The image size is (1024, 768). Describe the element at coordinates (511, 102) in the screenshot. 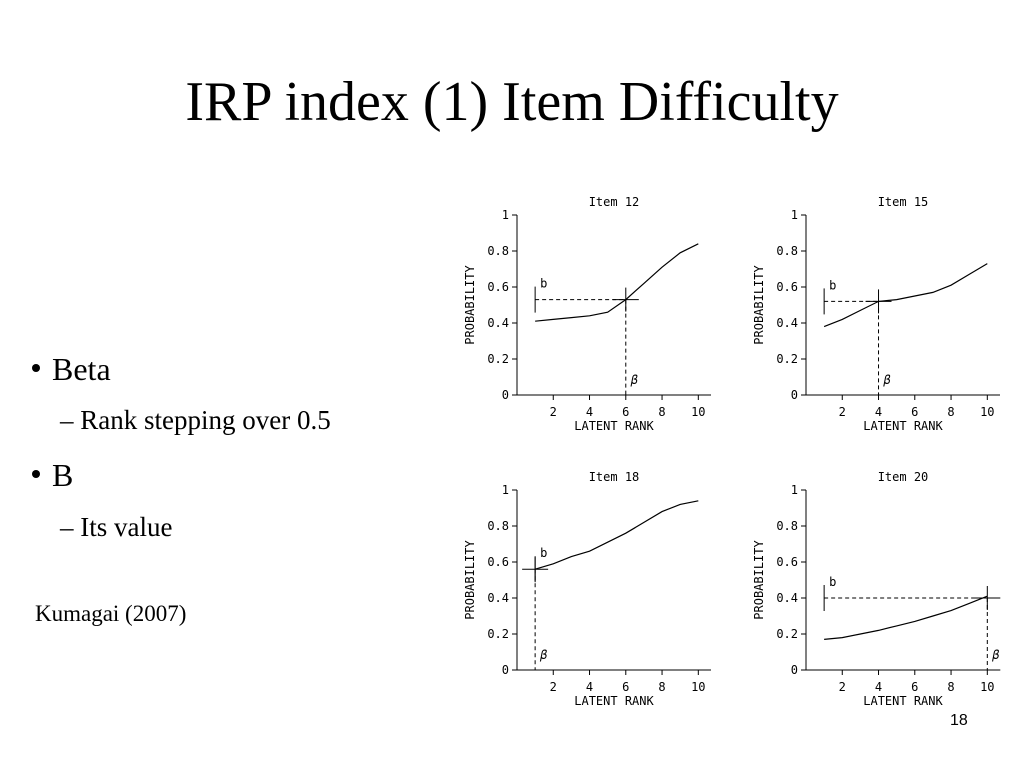

I see `slide-title: IRP index (1) Item Difficulty` at that location.